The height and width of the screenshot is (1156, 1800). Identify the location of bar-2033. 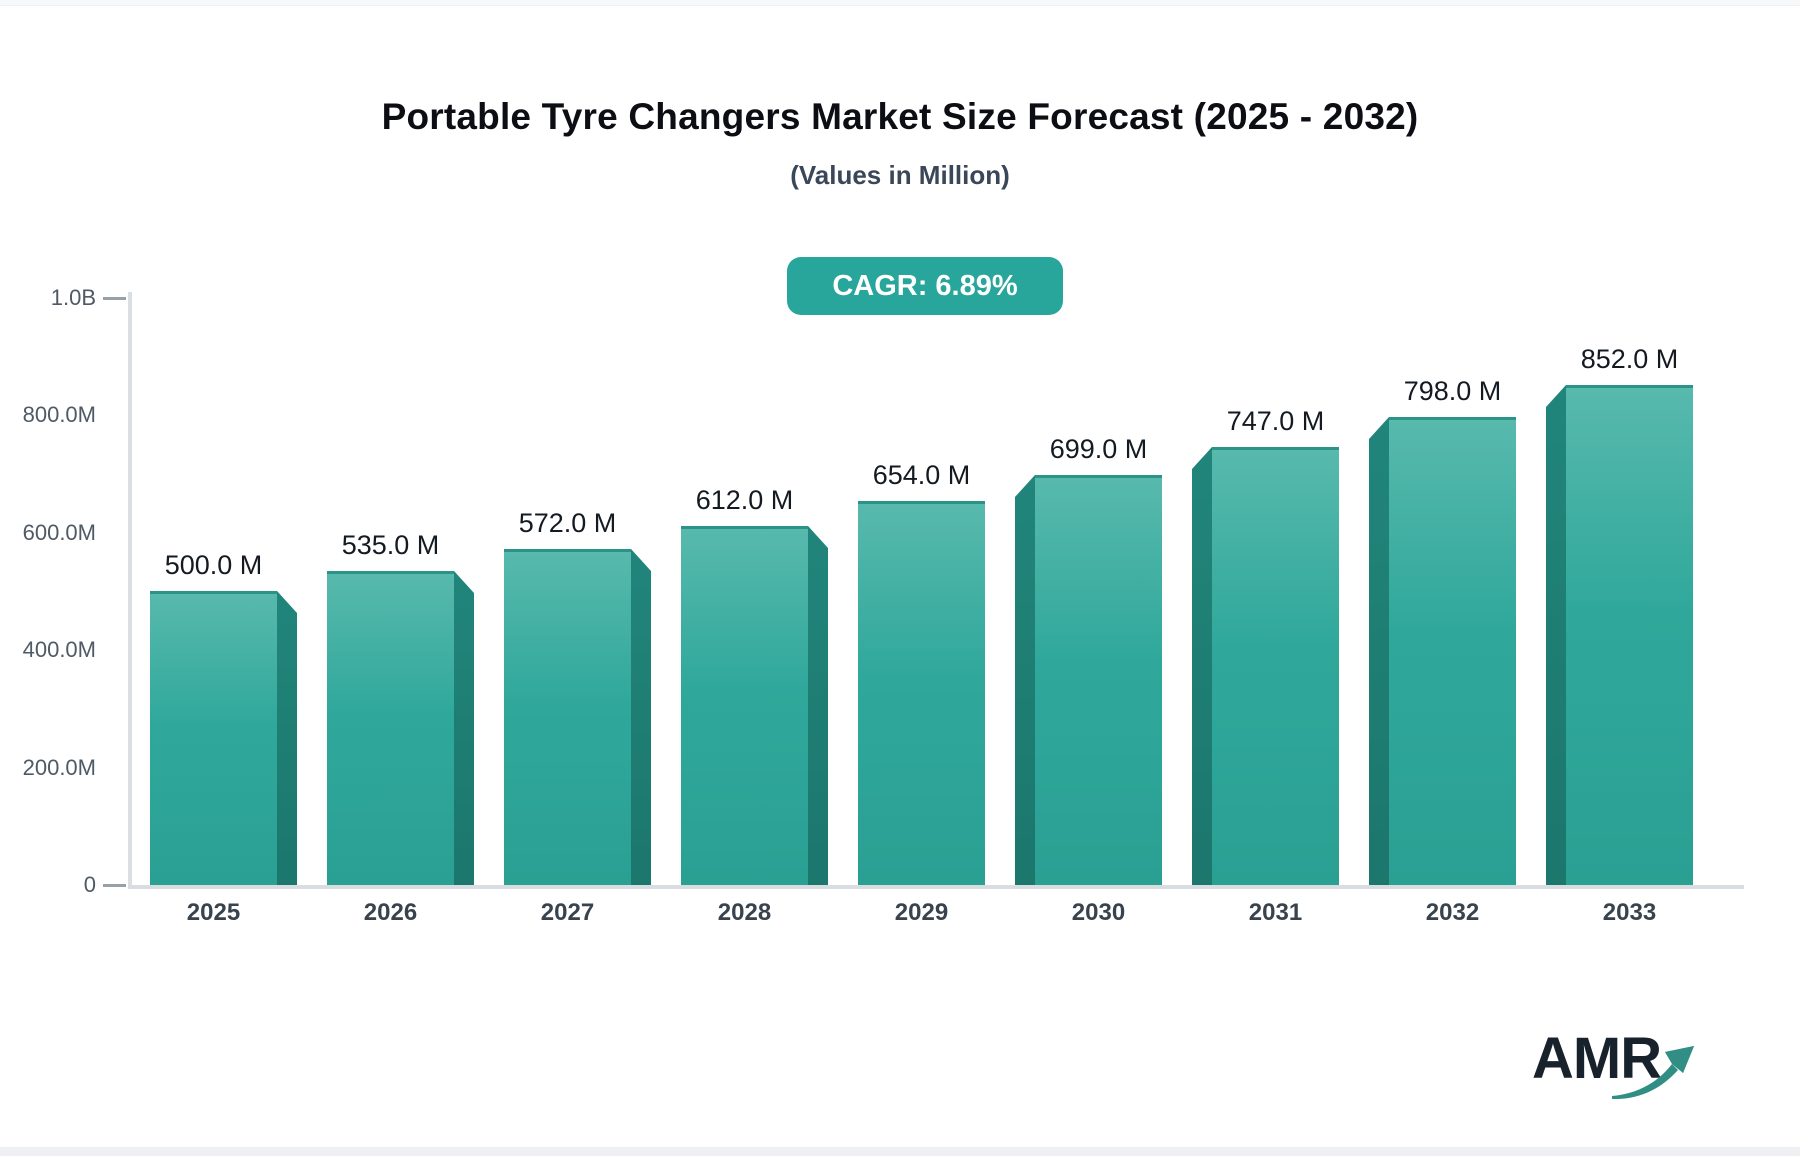
(1619, 635).